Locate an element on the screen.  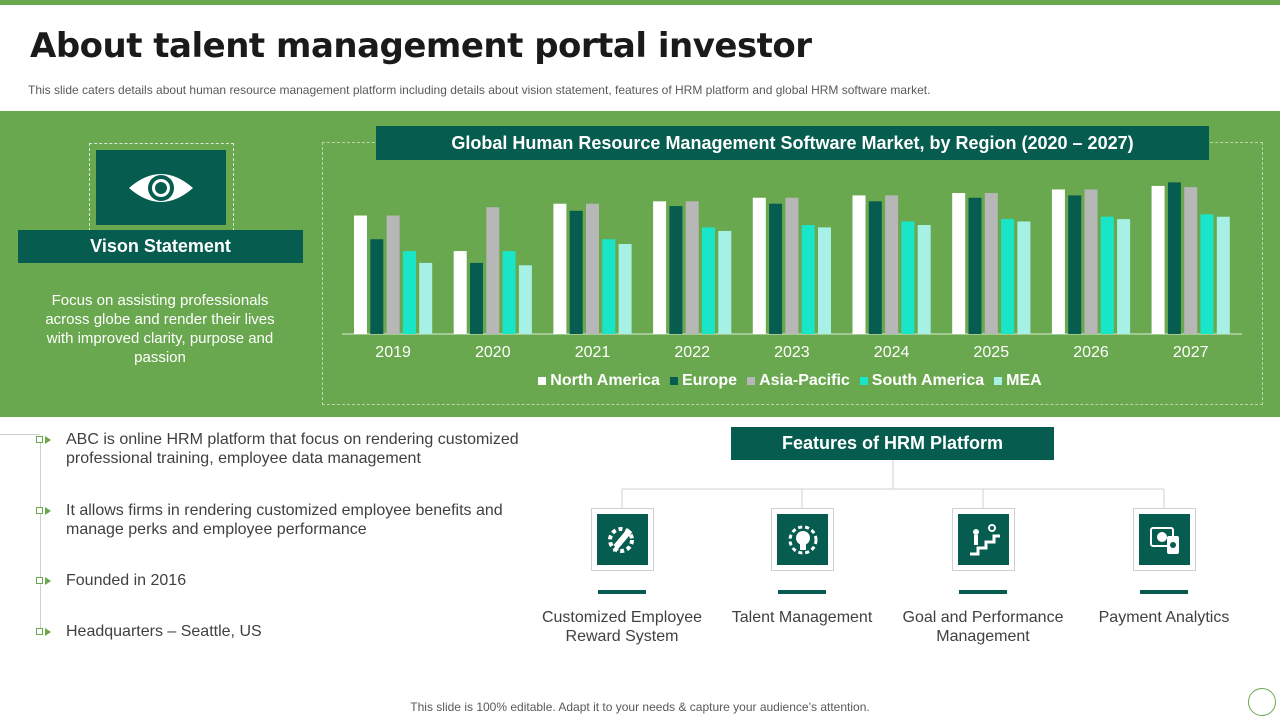
legend-item-mea: MEA is located at coordinates (1018, 381).